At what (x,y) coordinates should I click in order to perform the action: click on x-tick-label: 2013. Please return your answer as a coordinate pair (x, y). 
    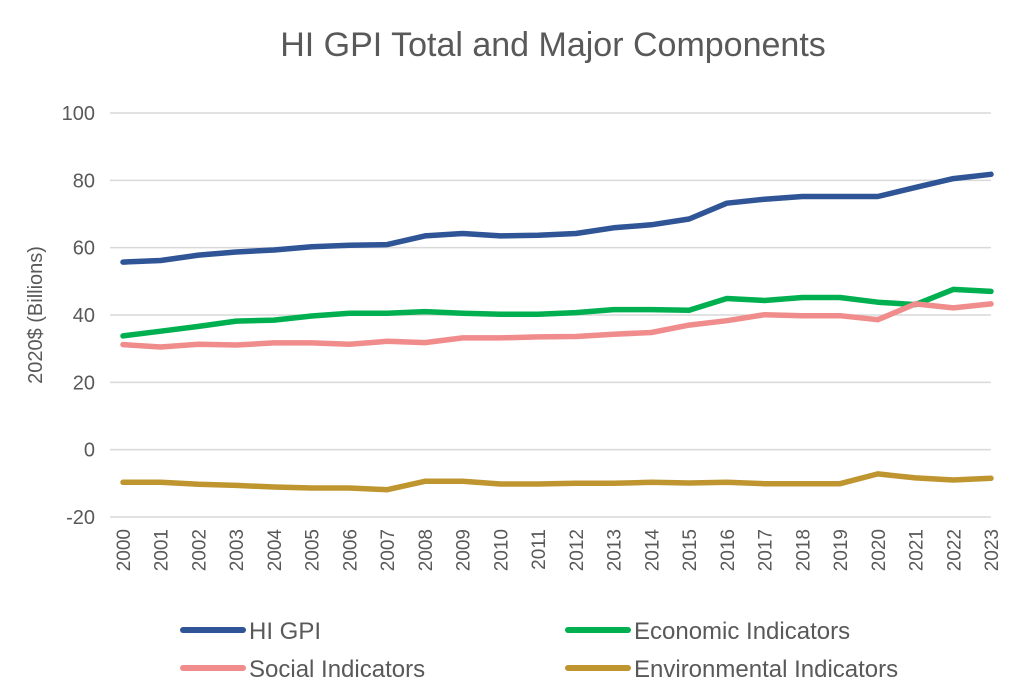
    Looking at the image, I should click on (615, 550).